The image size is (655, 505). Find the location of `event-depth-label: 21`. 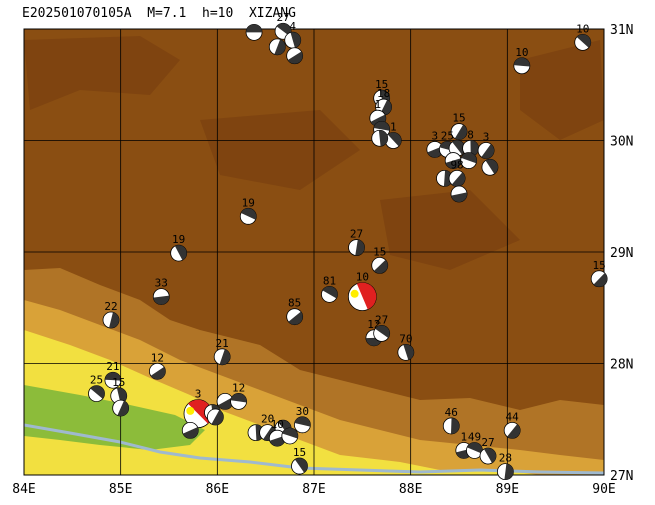

event-depth-label: 21 is located at coordinates (112, 366).